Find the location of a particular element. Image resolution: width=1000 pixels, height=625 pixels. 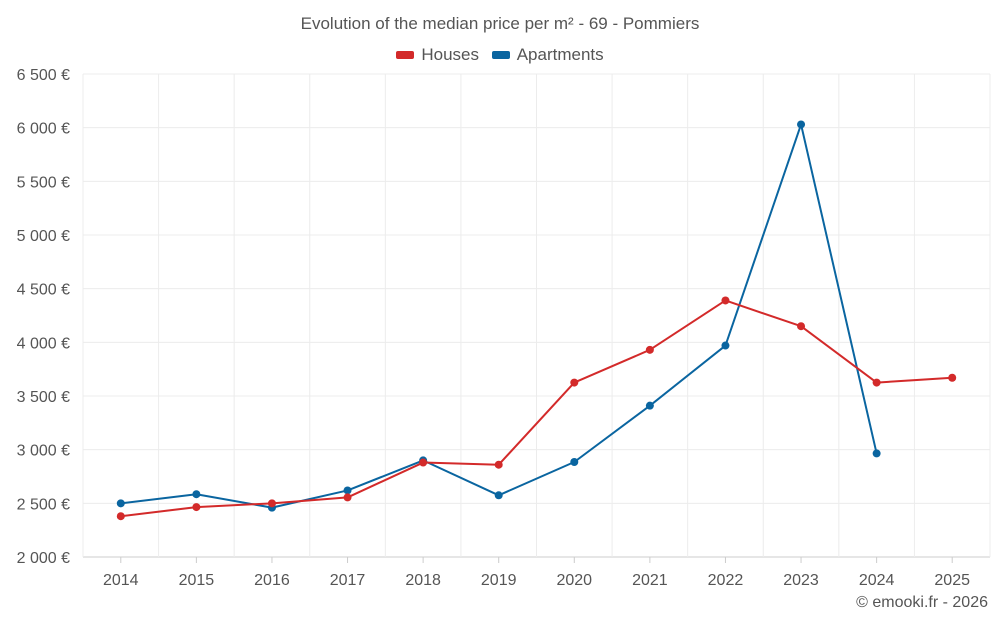

x-tick-label: 2023 is located at coordinates (801, 580).